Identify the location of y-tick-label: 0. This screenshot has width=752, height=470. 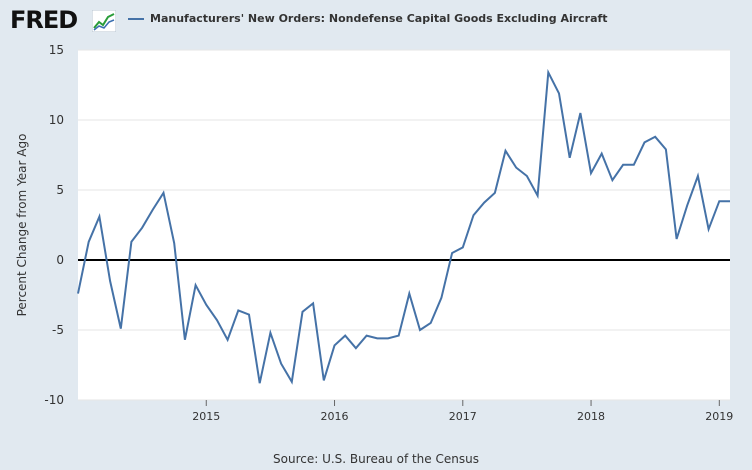
(60, 260).